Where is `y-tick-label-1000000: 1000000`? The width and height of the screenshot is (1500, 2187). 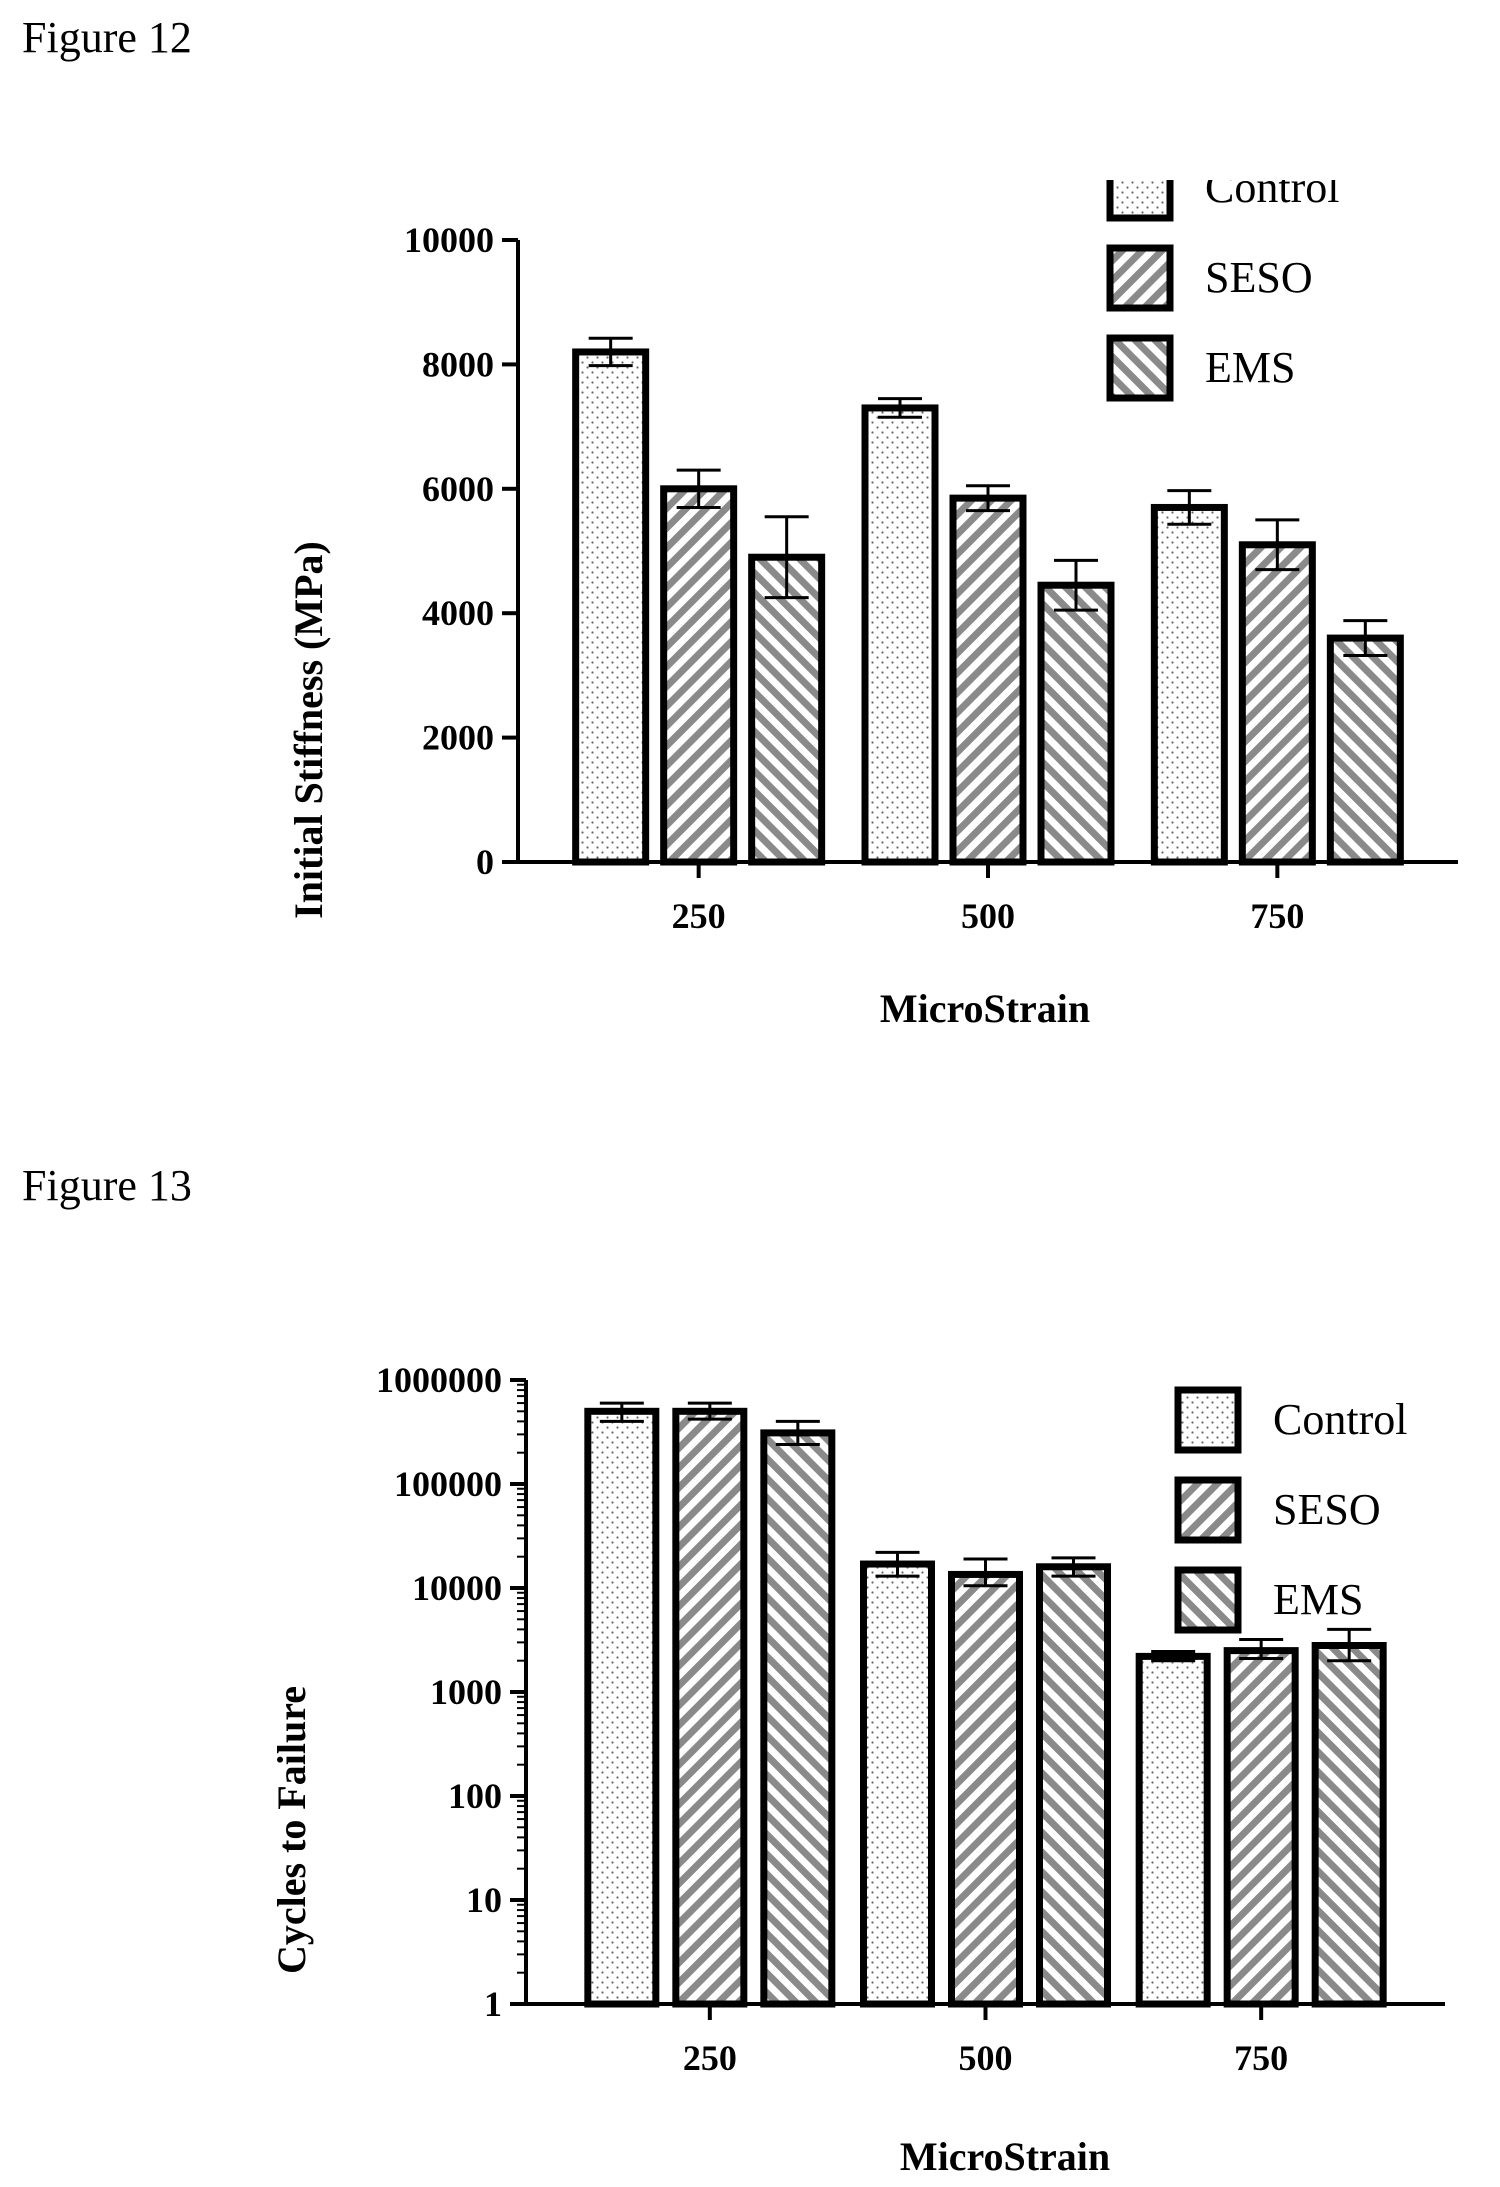
y-tick-label-1000000: 1000000 is located at coordinates (439, 1380).